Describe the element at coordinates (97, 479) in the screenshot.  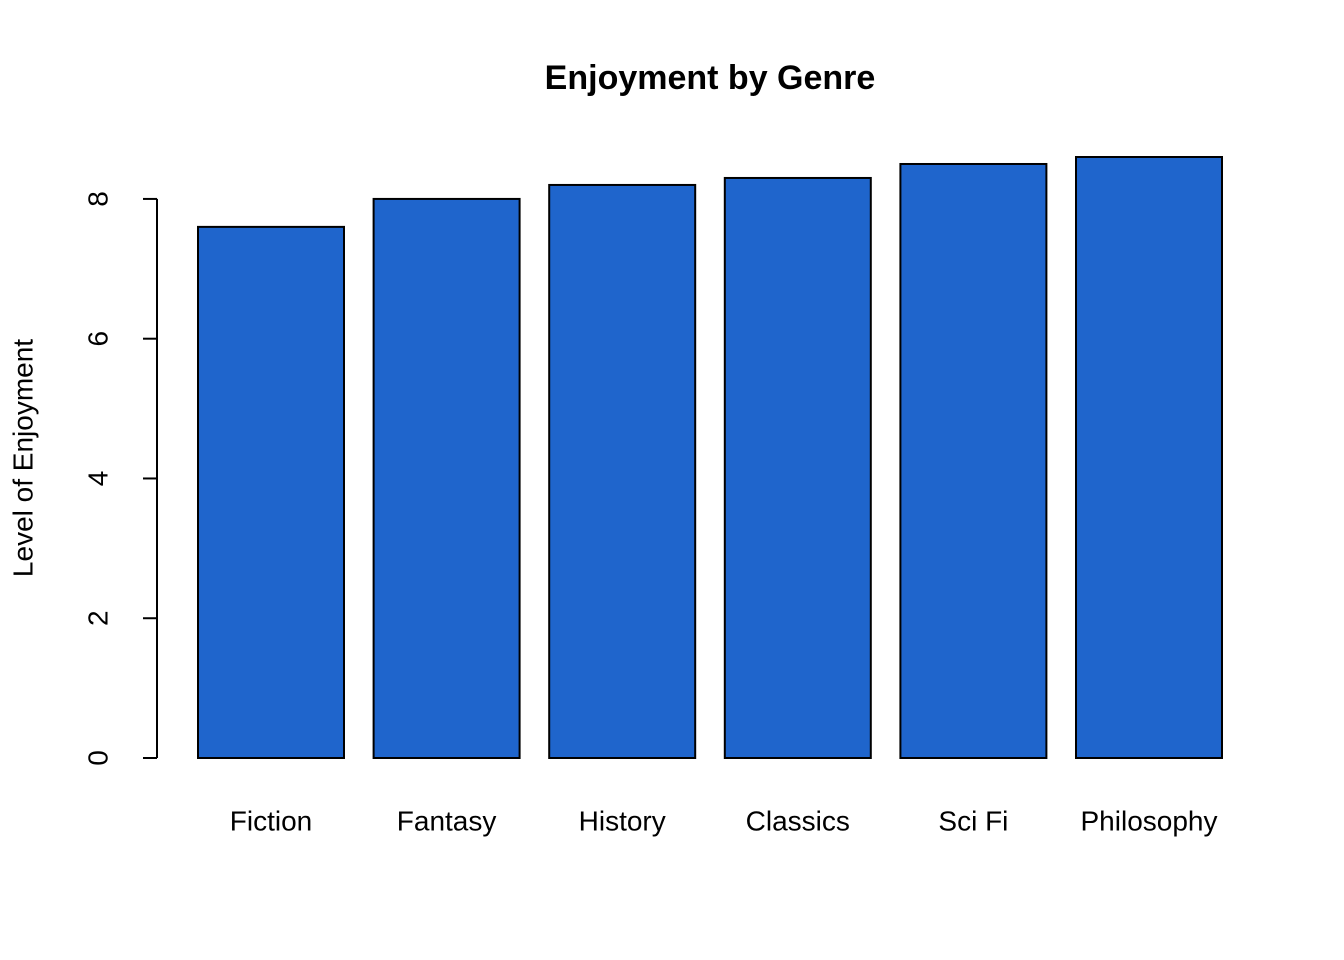
I see `y-tick-label: 4` at that location.